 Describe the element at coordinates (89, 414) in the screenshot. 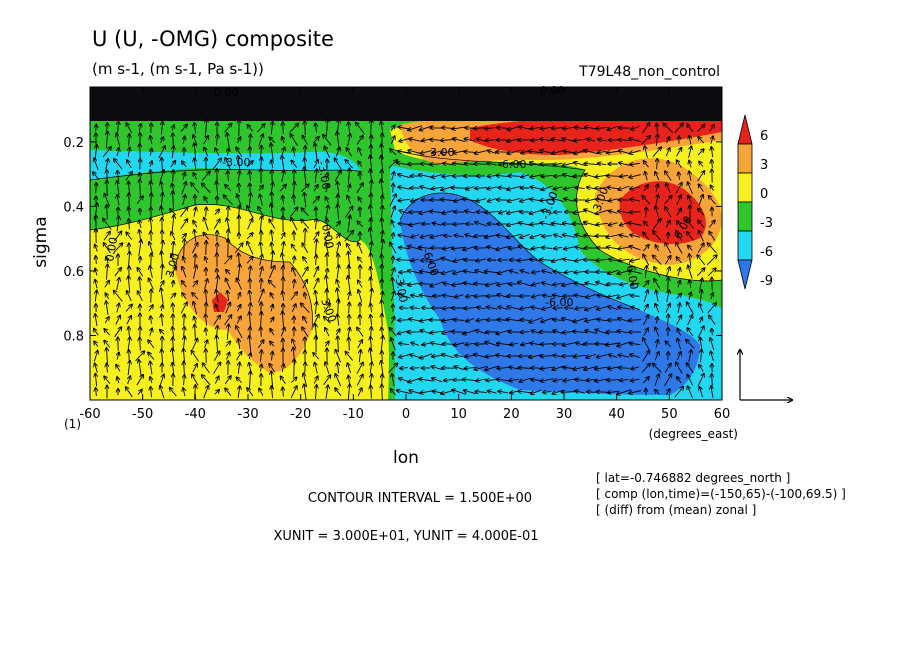

I see `x-tick-label: -60` at that location.